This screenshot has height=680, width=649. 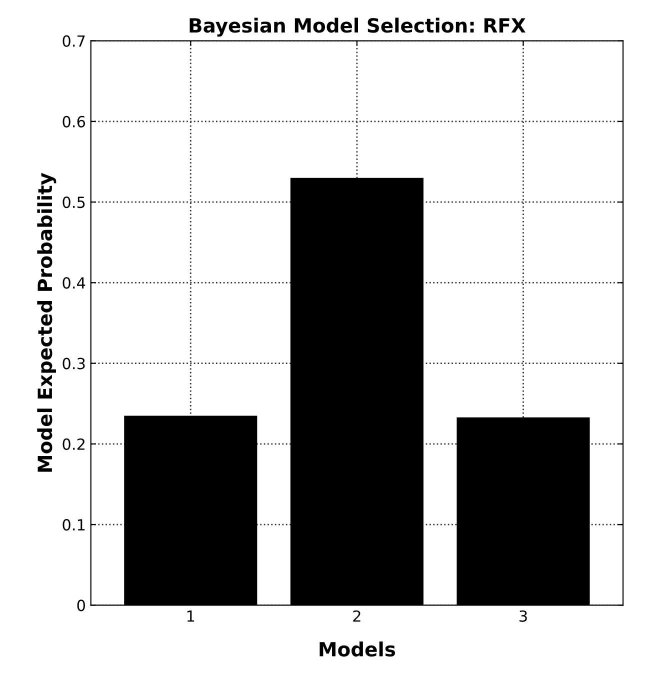 I want to click on y-tick-label: 0.5, so click(x=73, y=202).